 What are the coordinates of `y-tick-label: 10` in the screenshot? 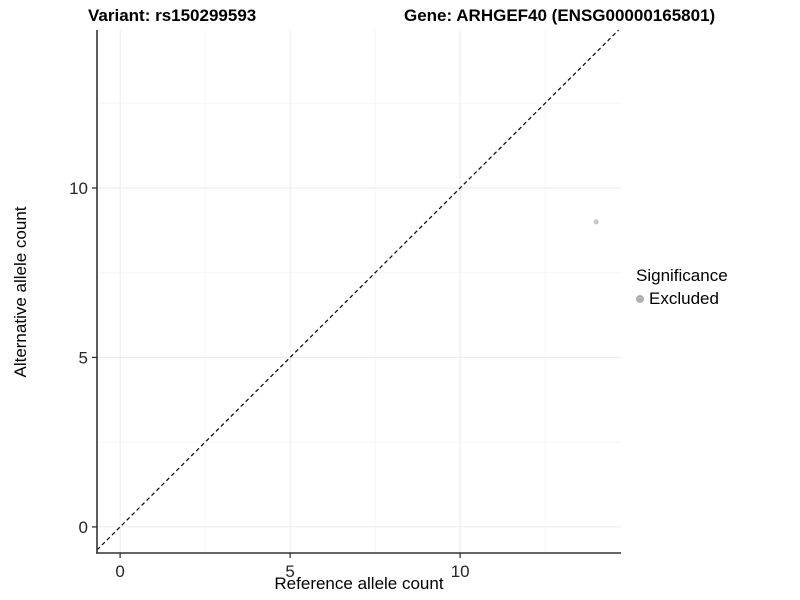 It's located at (78, 188).